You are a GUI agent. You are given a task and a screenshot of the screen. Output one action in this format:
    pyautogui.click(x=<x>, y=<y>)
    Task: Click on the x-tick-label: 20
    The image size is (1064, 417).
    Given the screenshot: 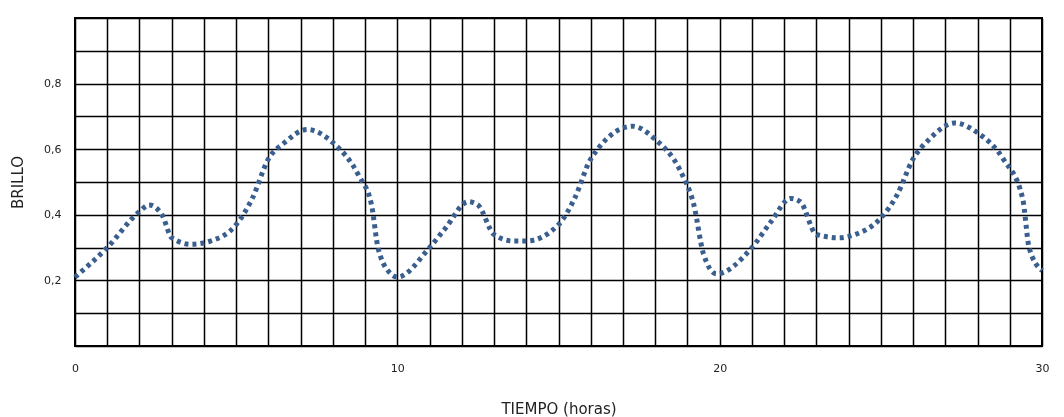 What is the action you would take?
    pyautogui.click(x=720, y=368)
    